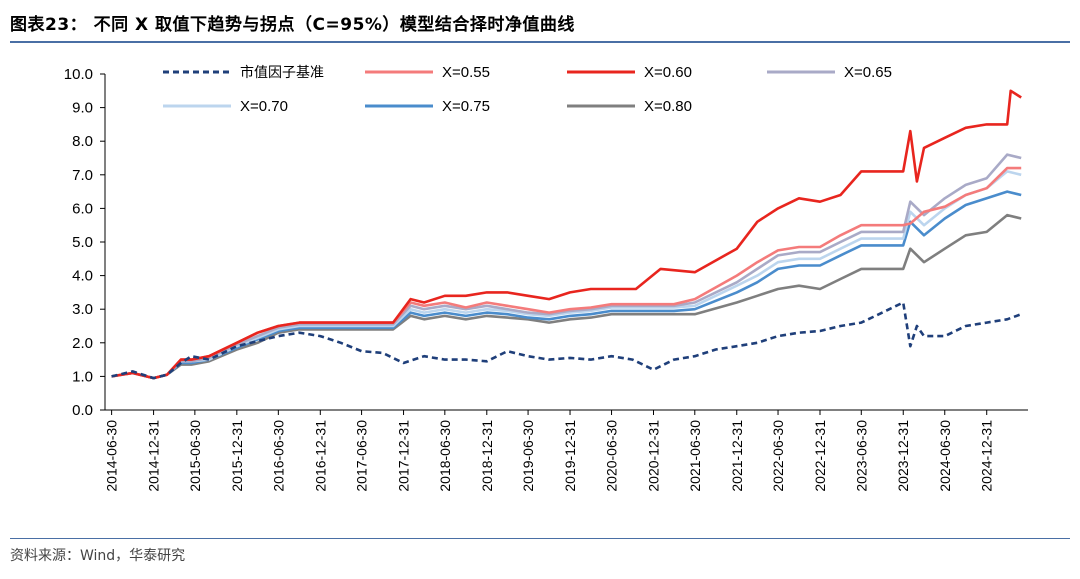  I want to click on x-tick-label: 2018-12-31, so click(487, 456).